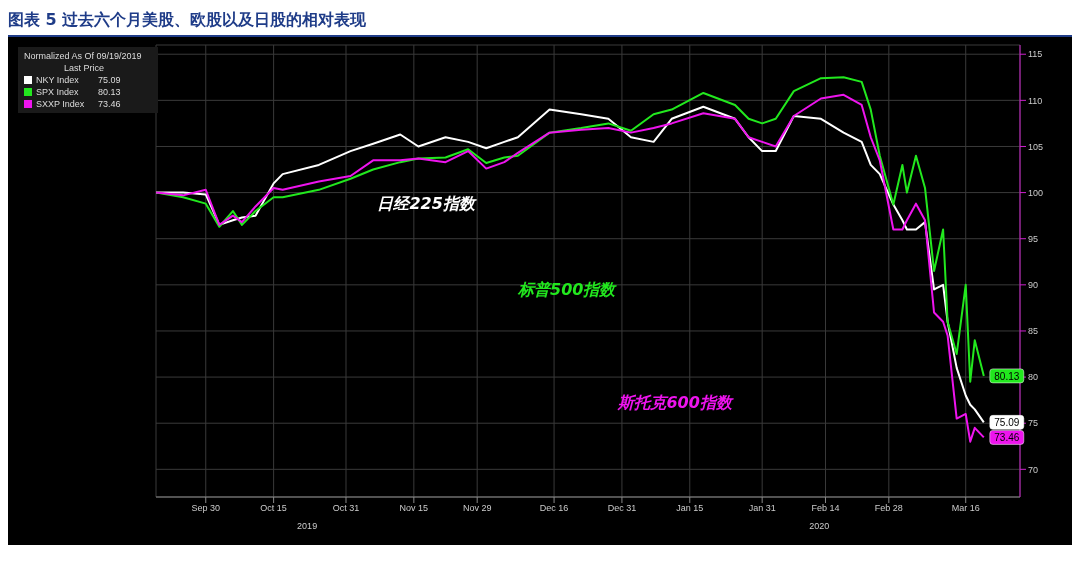  What do you see at coordinates (1035, 54) in the screenshot?
I see `y-tick-label: 115` at bounding box center [1035, 54].